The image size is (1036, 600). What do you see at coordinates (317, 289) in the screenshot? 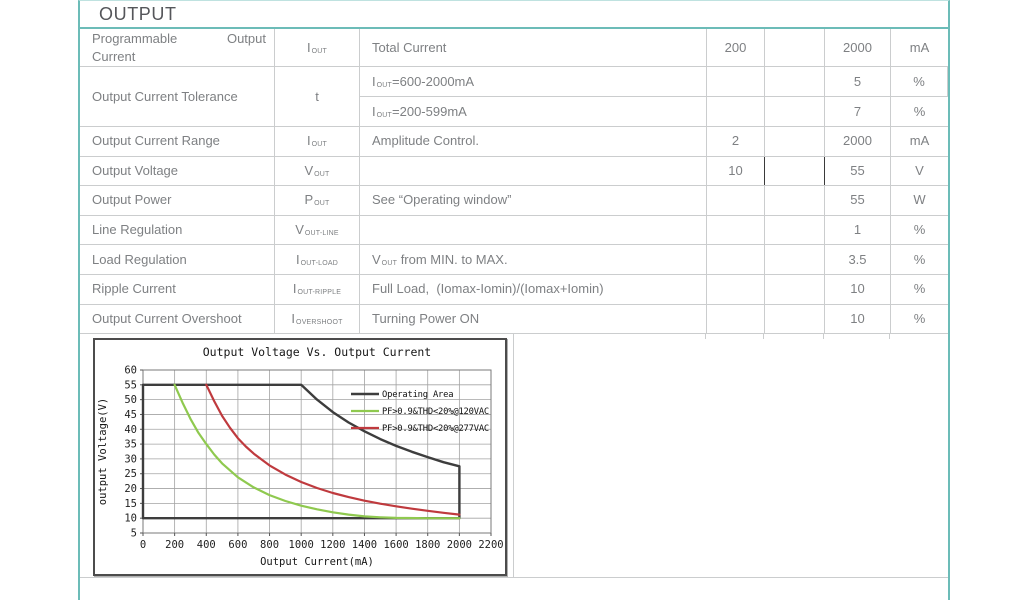
I see `param-symbol: I OUT-RIPPLE` at bounding box center [317, 289].